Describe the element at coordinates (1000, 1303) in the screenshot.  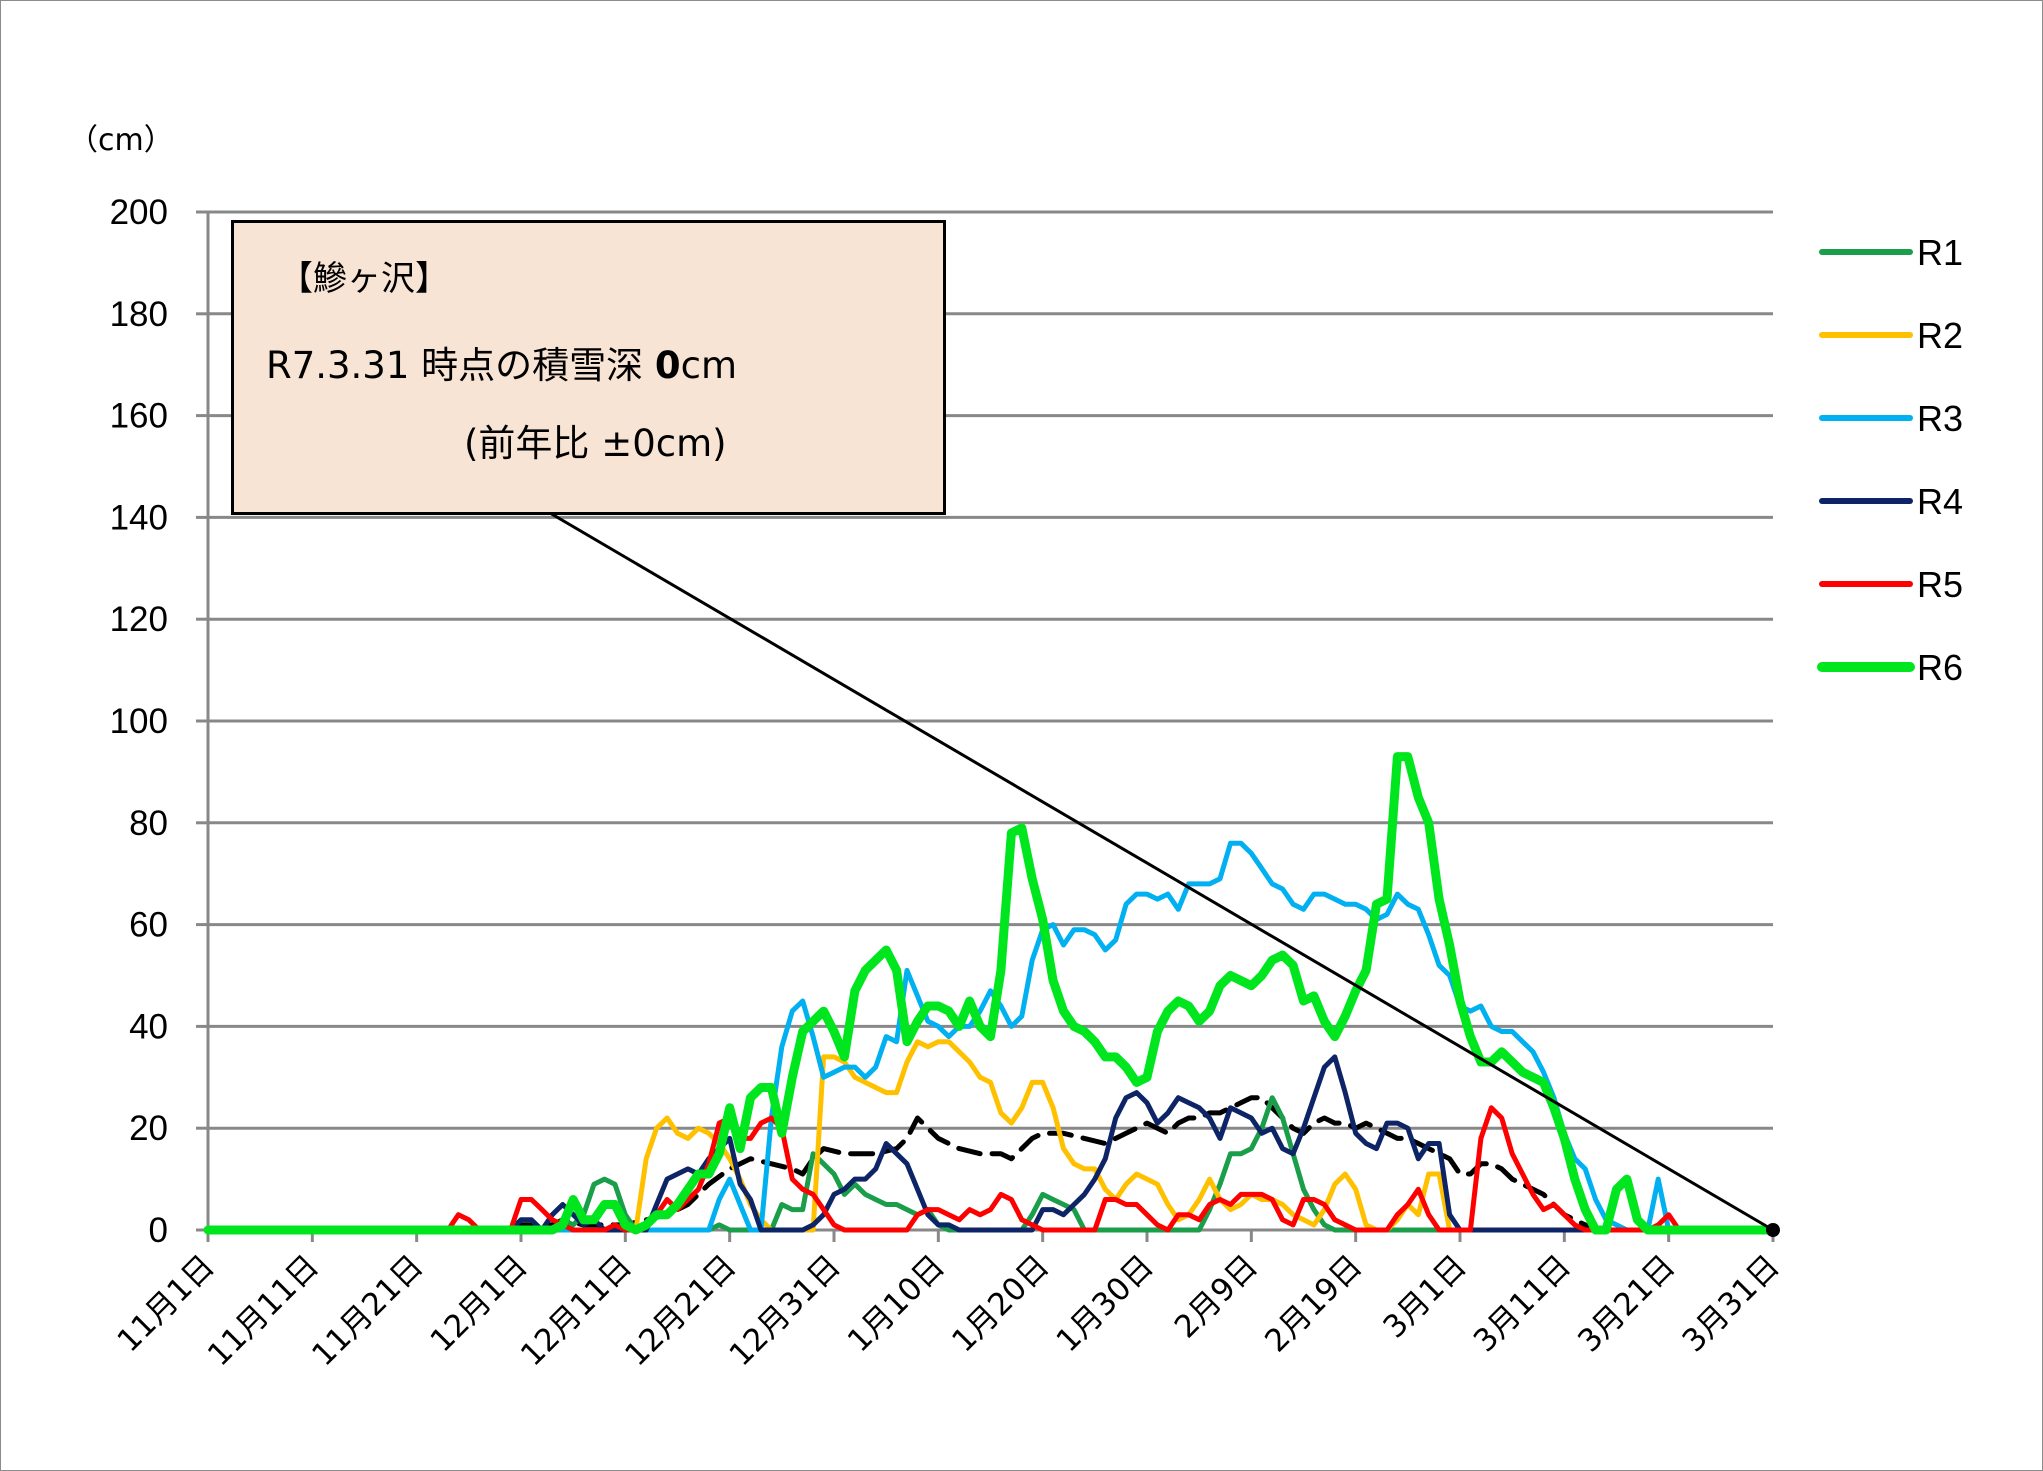
I see `x-tick-label: 1月20日` at that location.